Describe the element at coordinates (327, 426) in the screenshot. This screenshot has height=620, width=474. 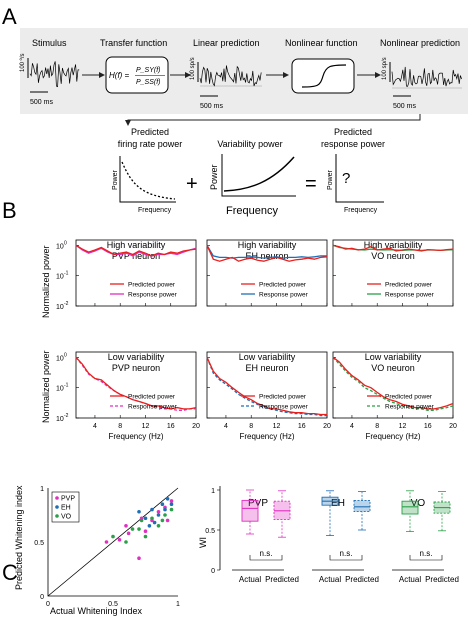
I see `psd-xtick-label: 20` at that location.